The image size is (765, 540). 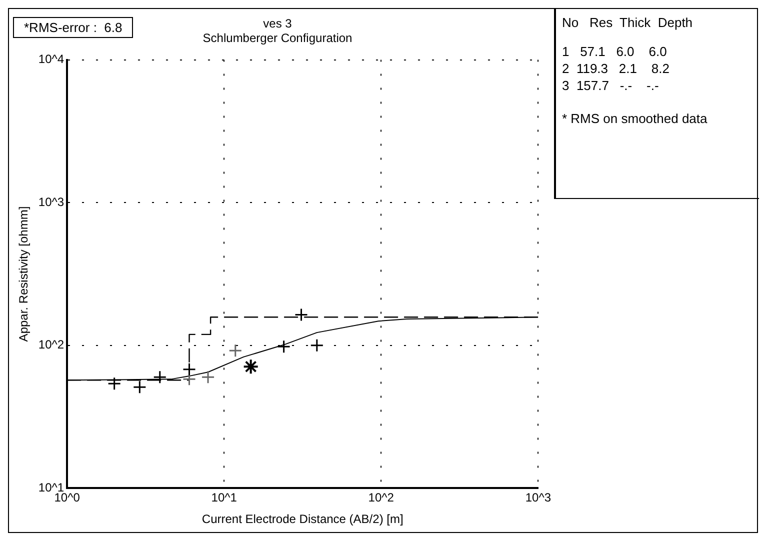 What do you see at coordinates (51, 201) in the screenshot?
I see `y-tick-label: 10^3` at bounding box center [51, 201].